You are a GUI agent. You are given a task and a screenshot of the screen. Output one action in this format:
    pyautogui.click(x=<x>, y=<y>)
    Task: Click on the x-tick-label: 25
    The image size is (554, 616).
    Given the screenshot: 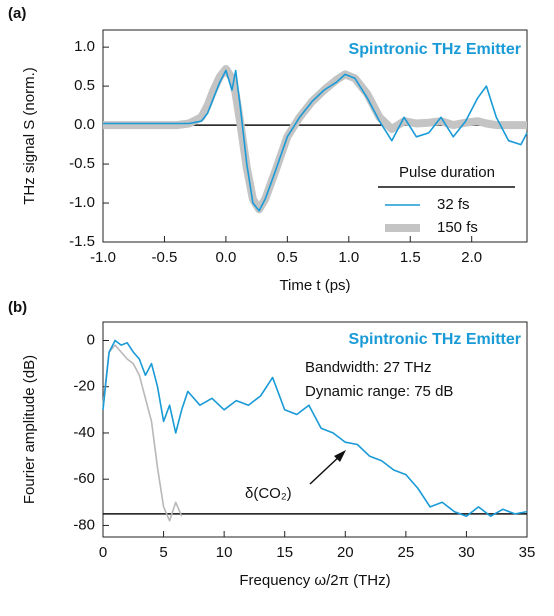 What is the action you would take?
    pyautogui.click(x=406, y=552)
    